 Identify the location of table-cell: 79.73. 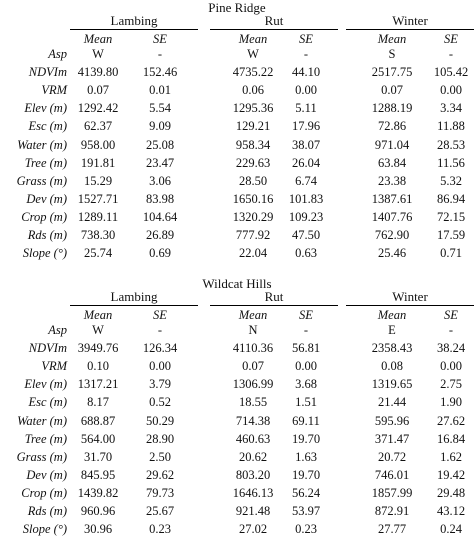
(160, 492).